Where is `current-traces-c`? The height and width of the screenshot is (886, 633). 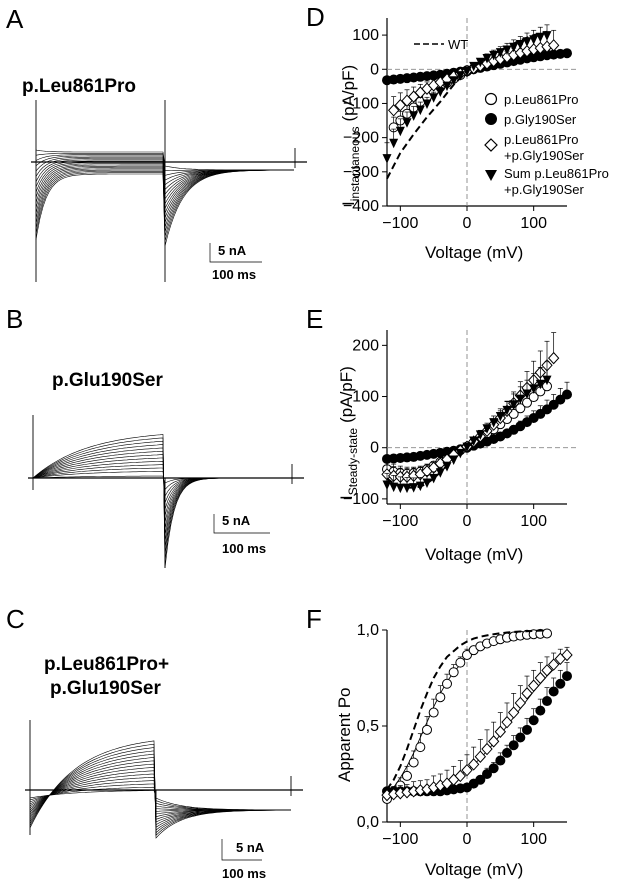 current-traces-c is located at coordinates (164, 779).